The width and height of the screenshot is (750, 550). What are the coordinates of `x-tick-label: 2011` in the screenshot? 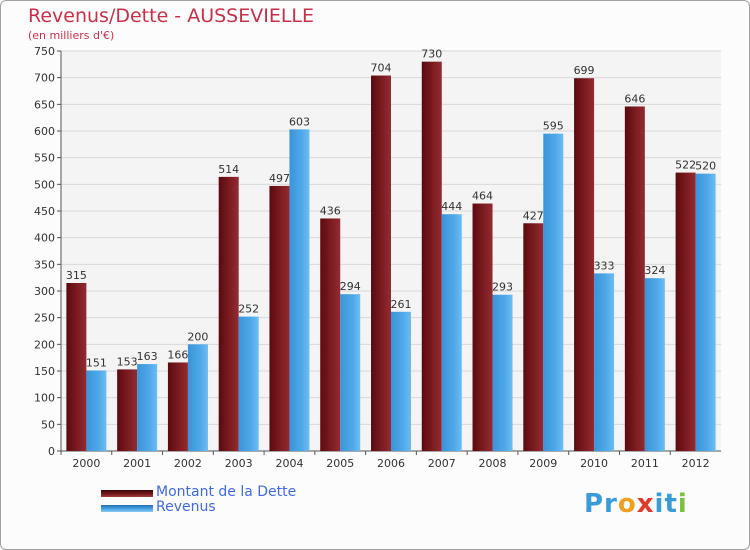 It's located at (645, 463).